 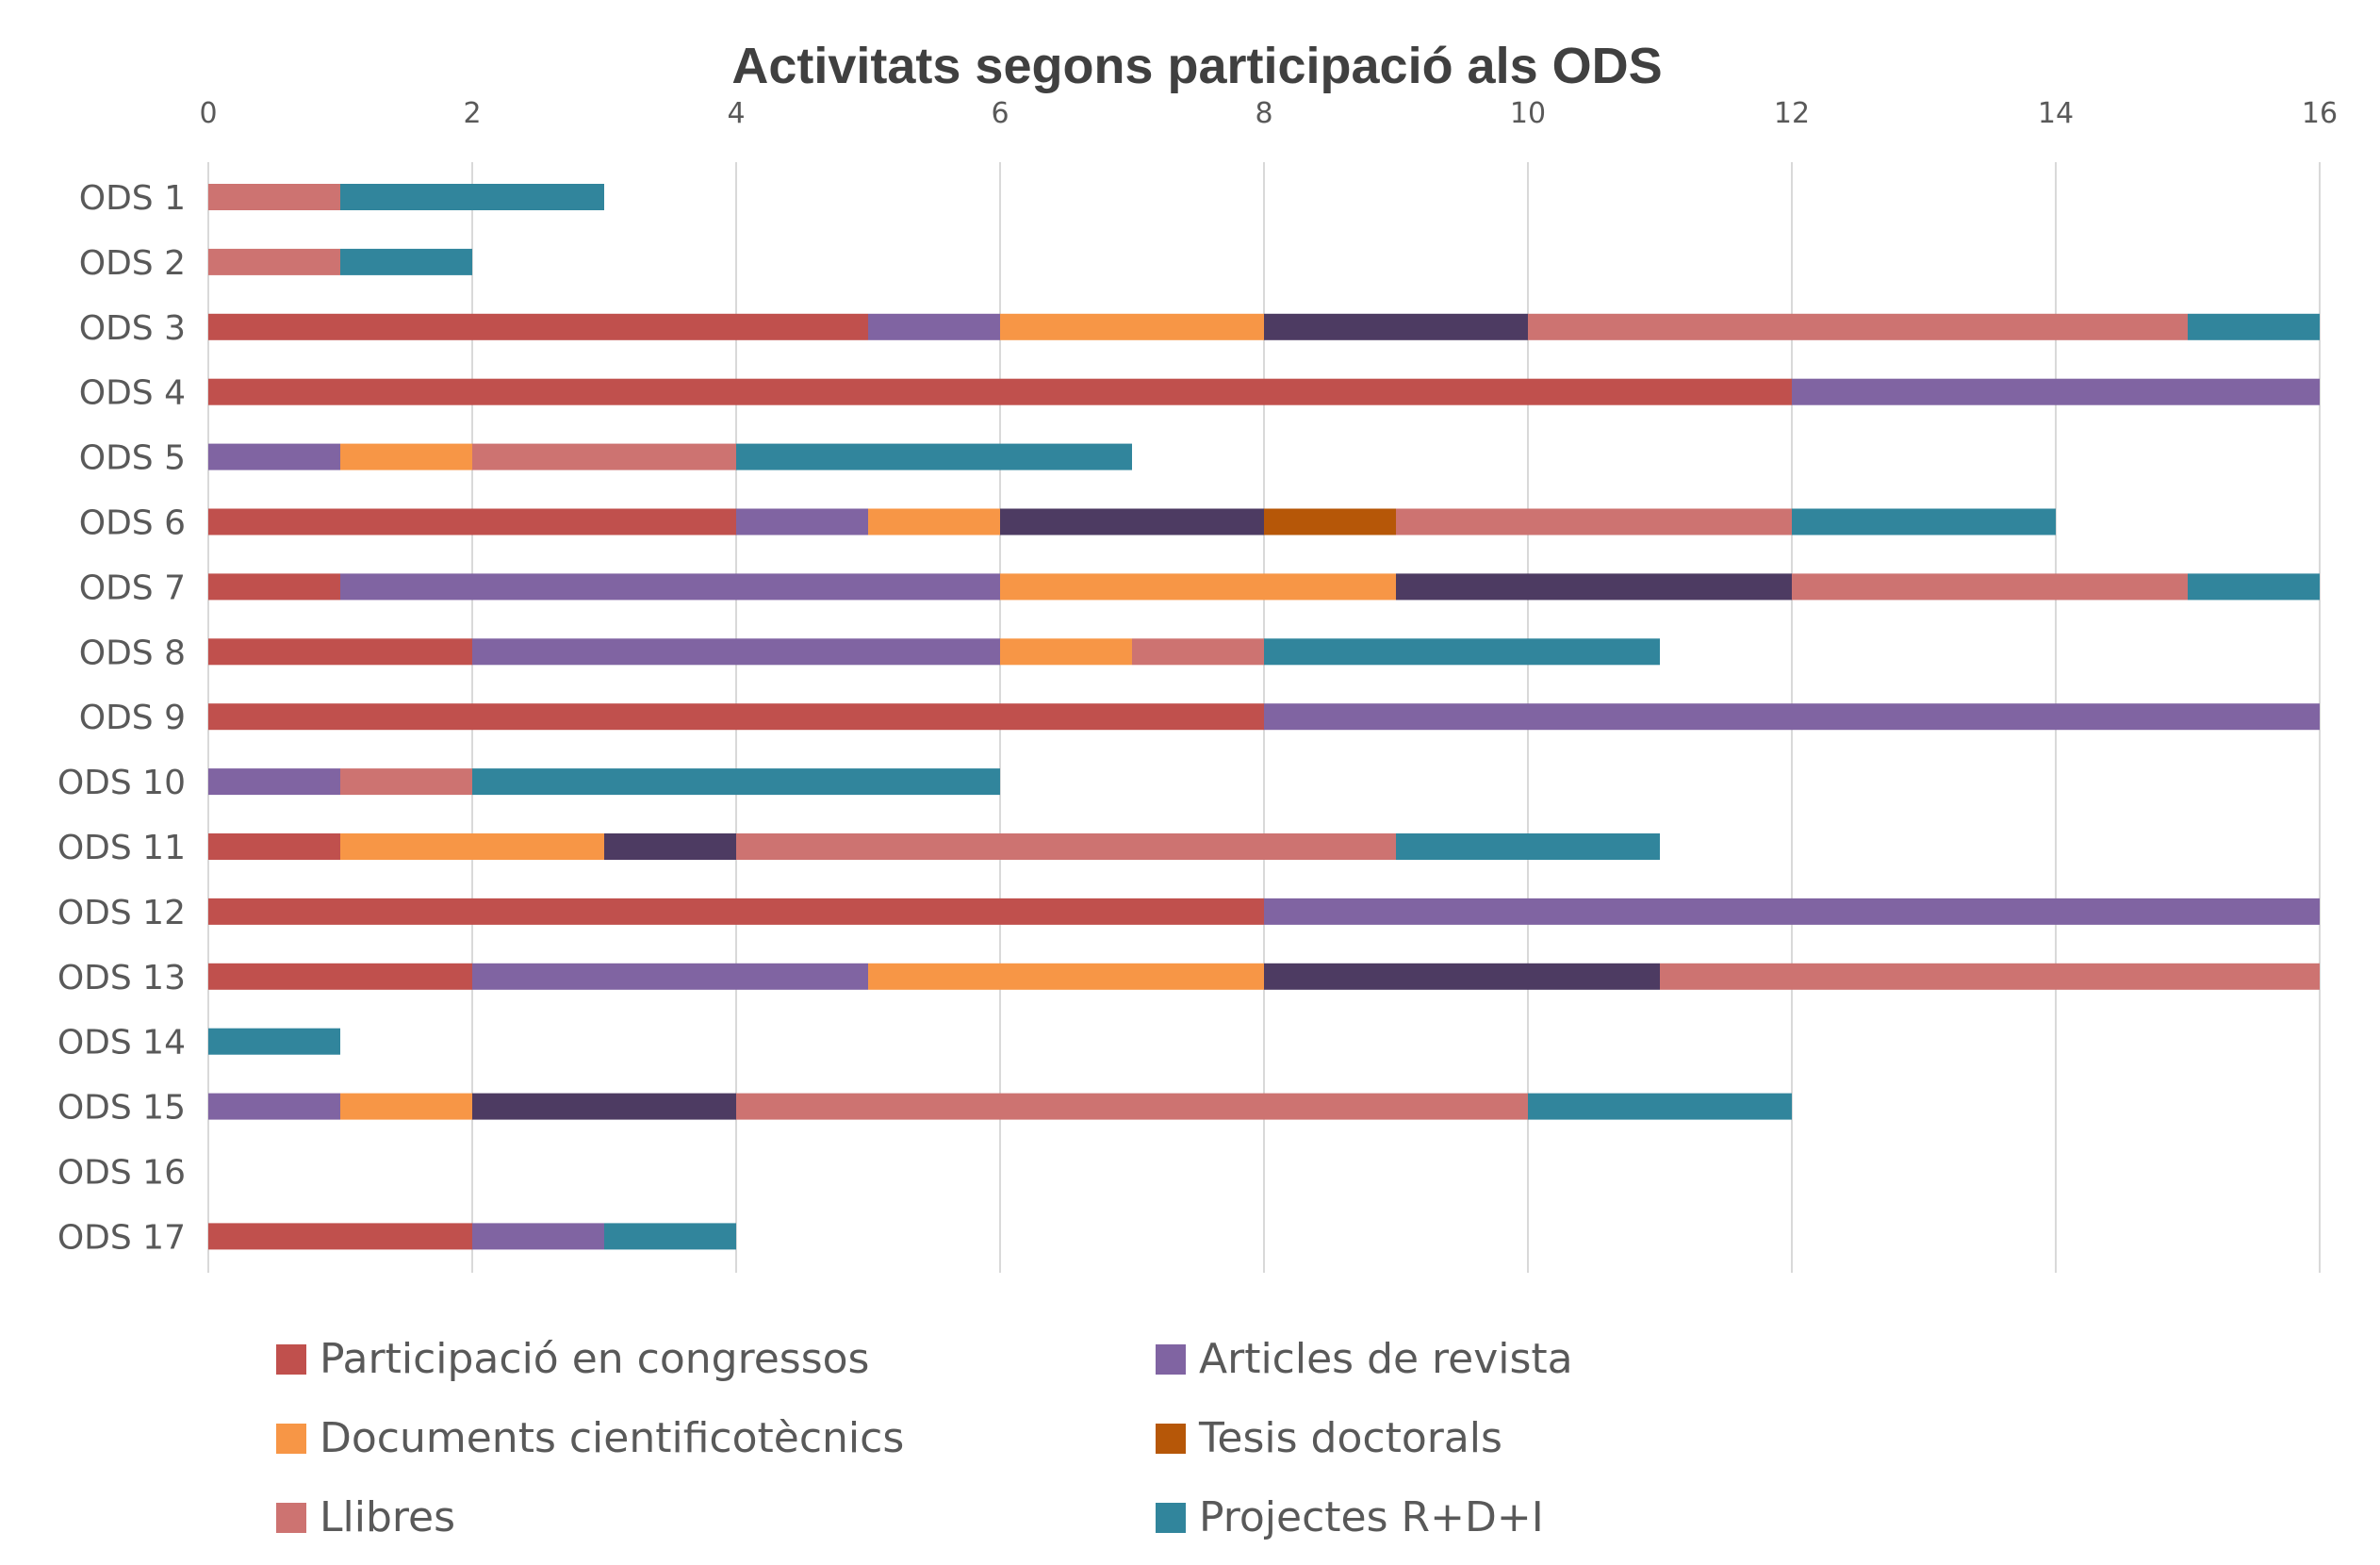 I want to click on x-tick-label: 10, so click(x=1528, y=113).